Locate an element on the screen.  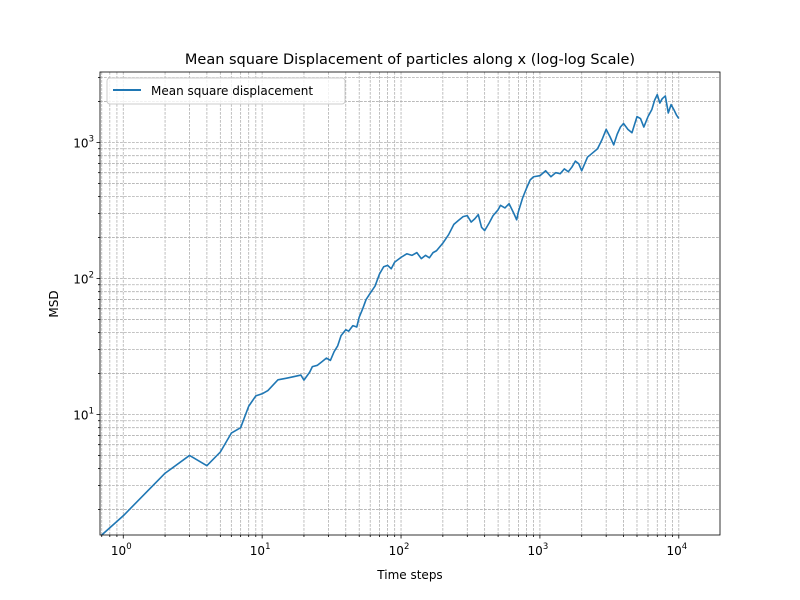
x-tick-label: 10⁰ is located at coordinates (121, 550).